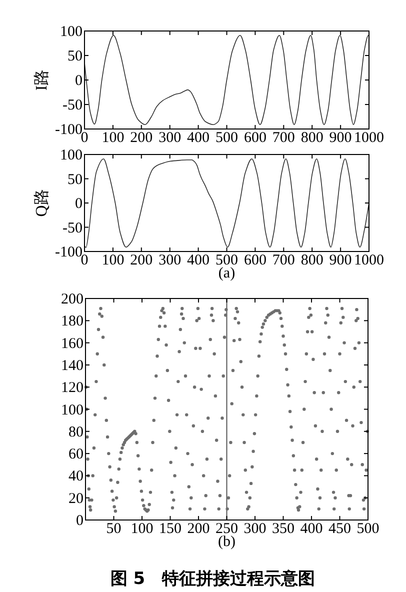 The image size is (406, 592). Describe the element at coordinates (42, 80) in the screenshot. I see `y-axis-title: I路` at that location.